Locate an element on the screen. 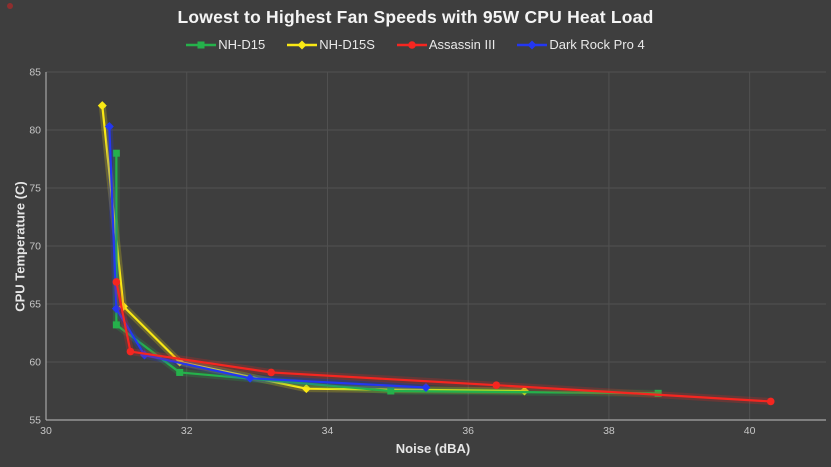 This screenshot has height=467, width=831. y-tick-label-65: 65 is located at coordinates (35, 305).